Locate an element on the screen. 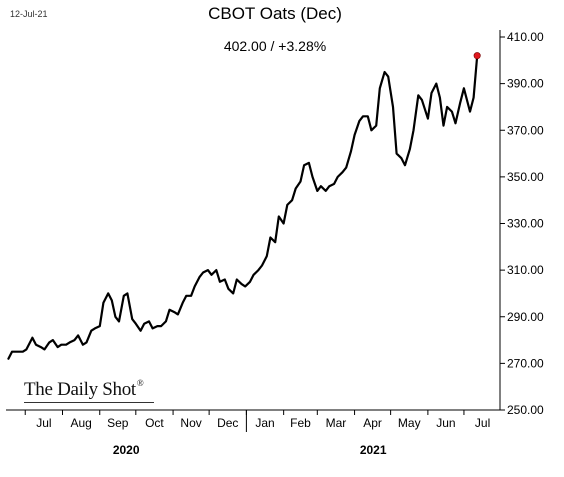  x-tick-label: Aug is located at coordinates (80, 423).